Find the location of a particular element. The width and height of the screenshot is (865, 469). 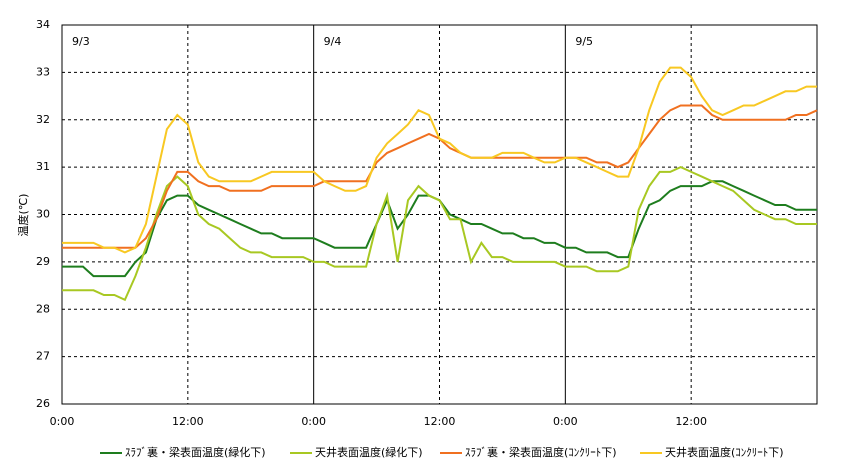

y-tick-label: 30 is located at coordinates (43, 214).